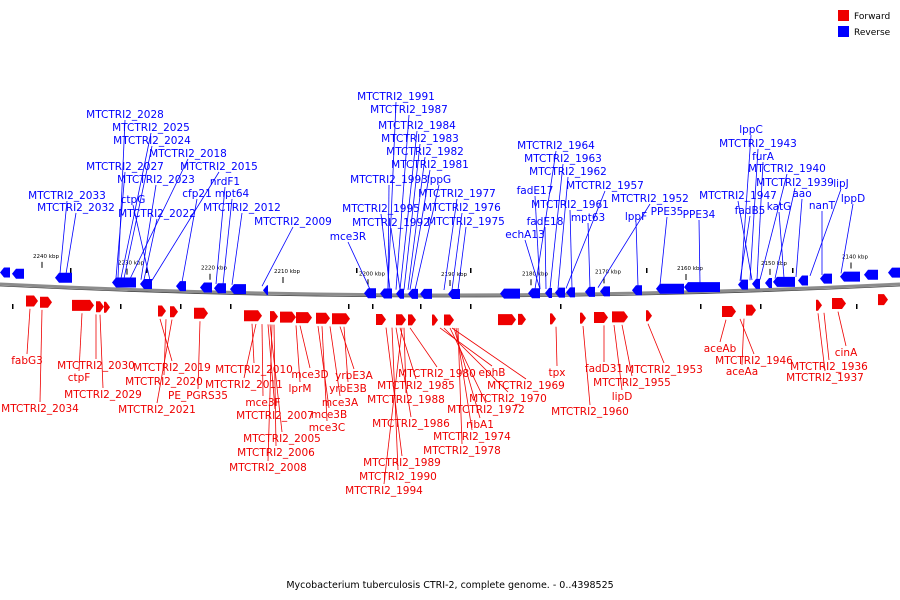  I want to click on reverse-gene-label: MTCTRI2_1992, so click(391, 223).